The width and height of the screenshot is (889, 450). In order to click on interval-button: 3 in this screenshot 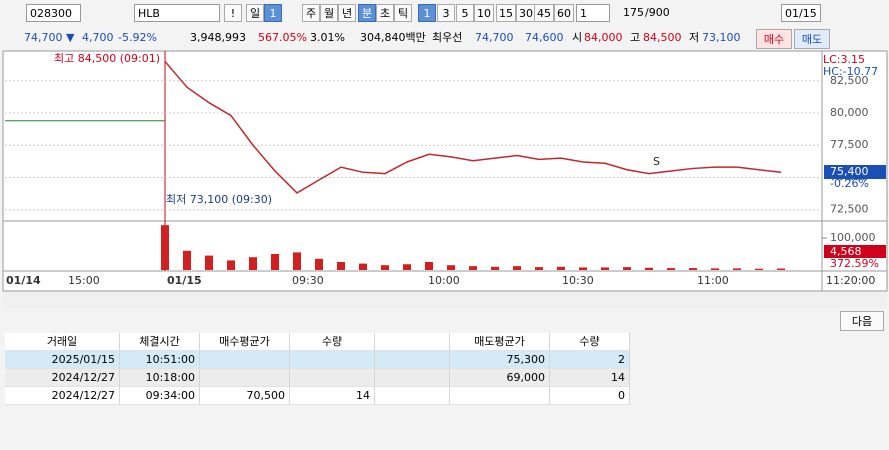, I will do `click(446, 13)`.